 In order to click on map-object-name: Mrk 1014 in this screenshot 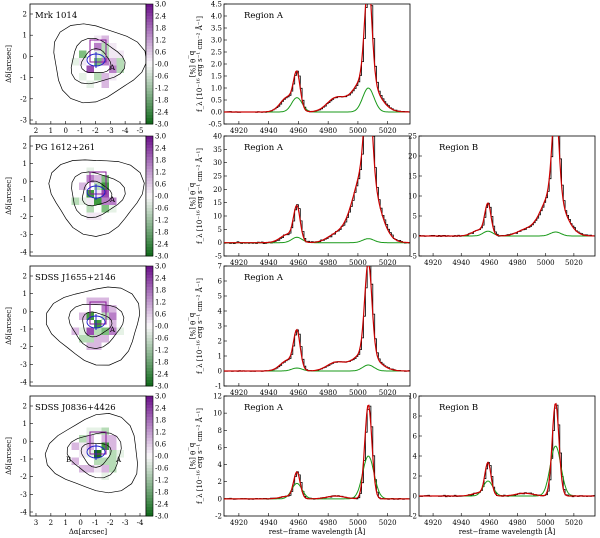, I will do `click(56, 16)`.